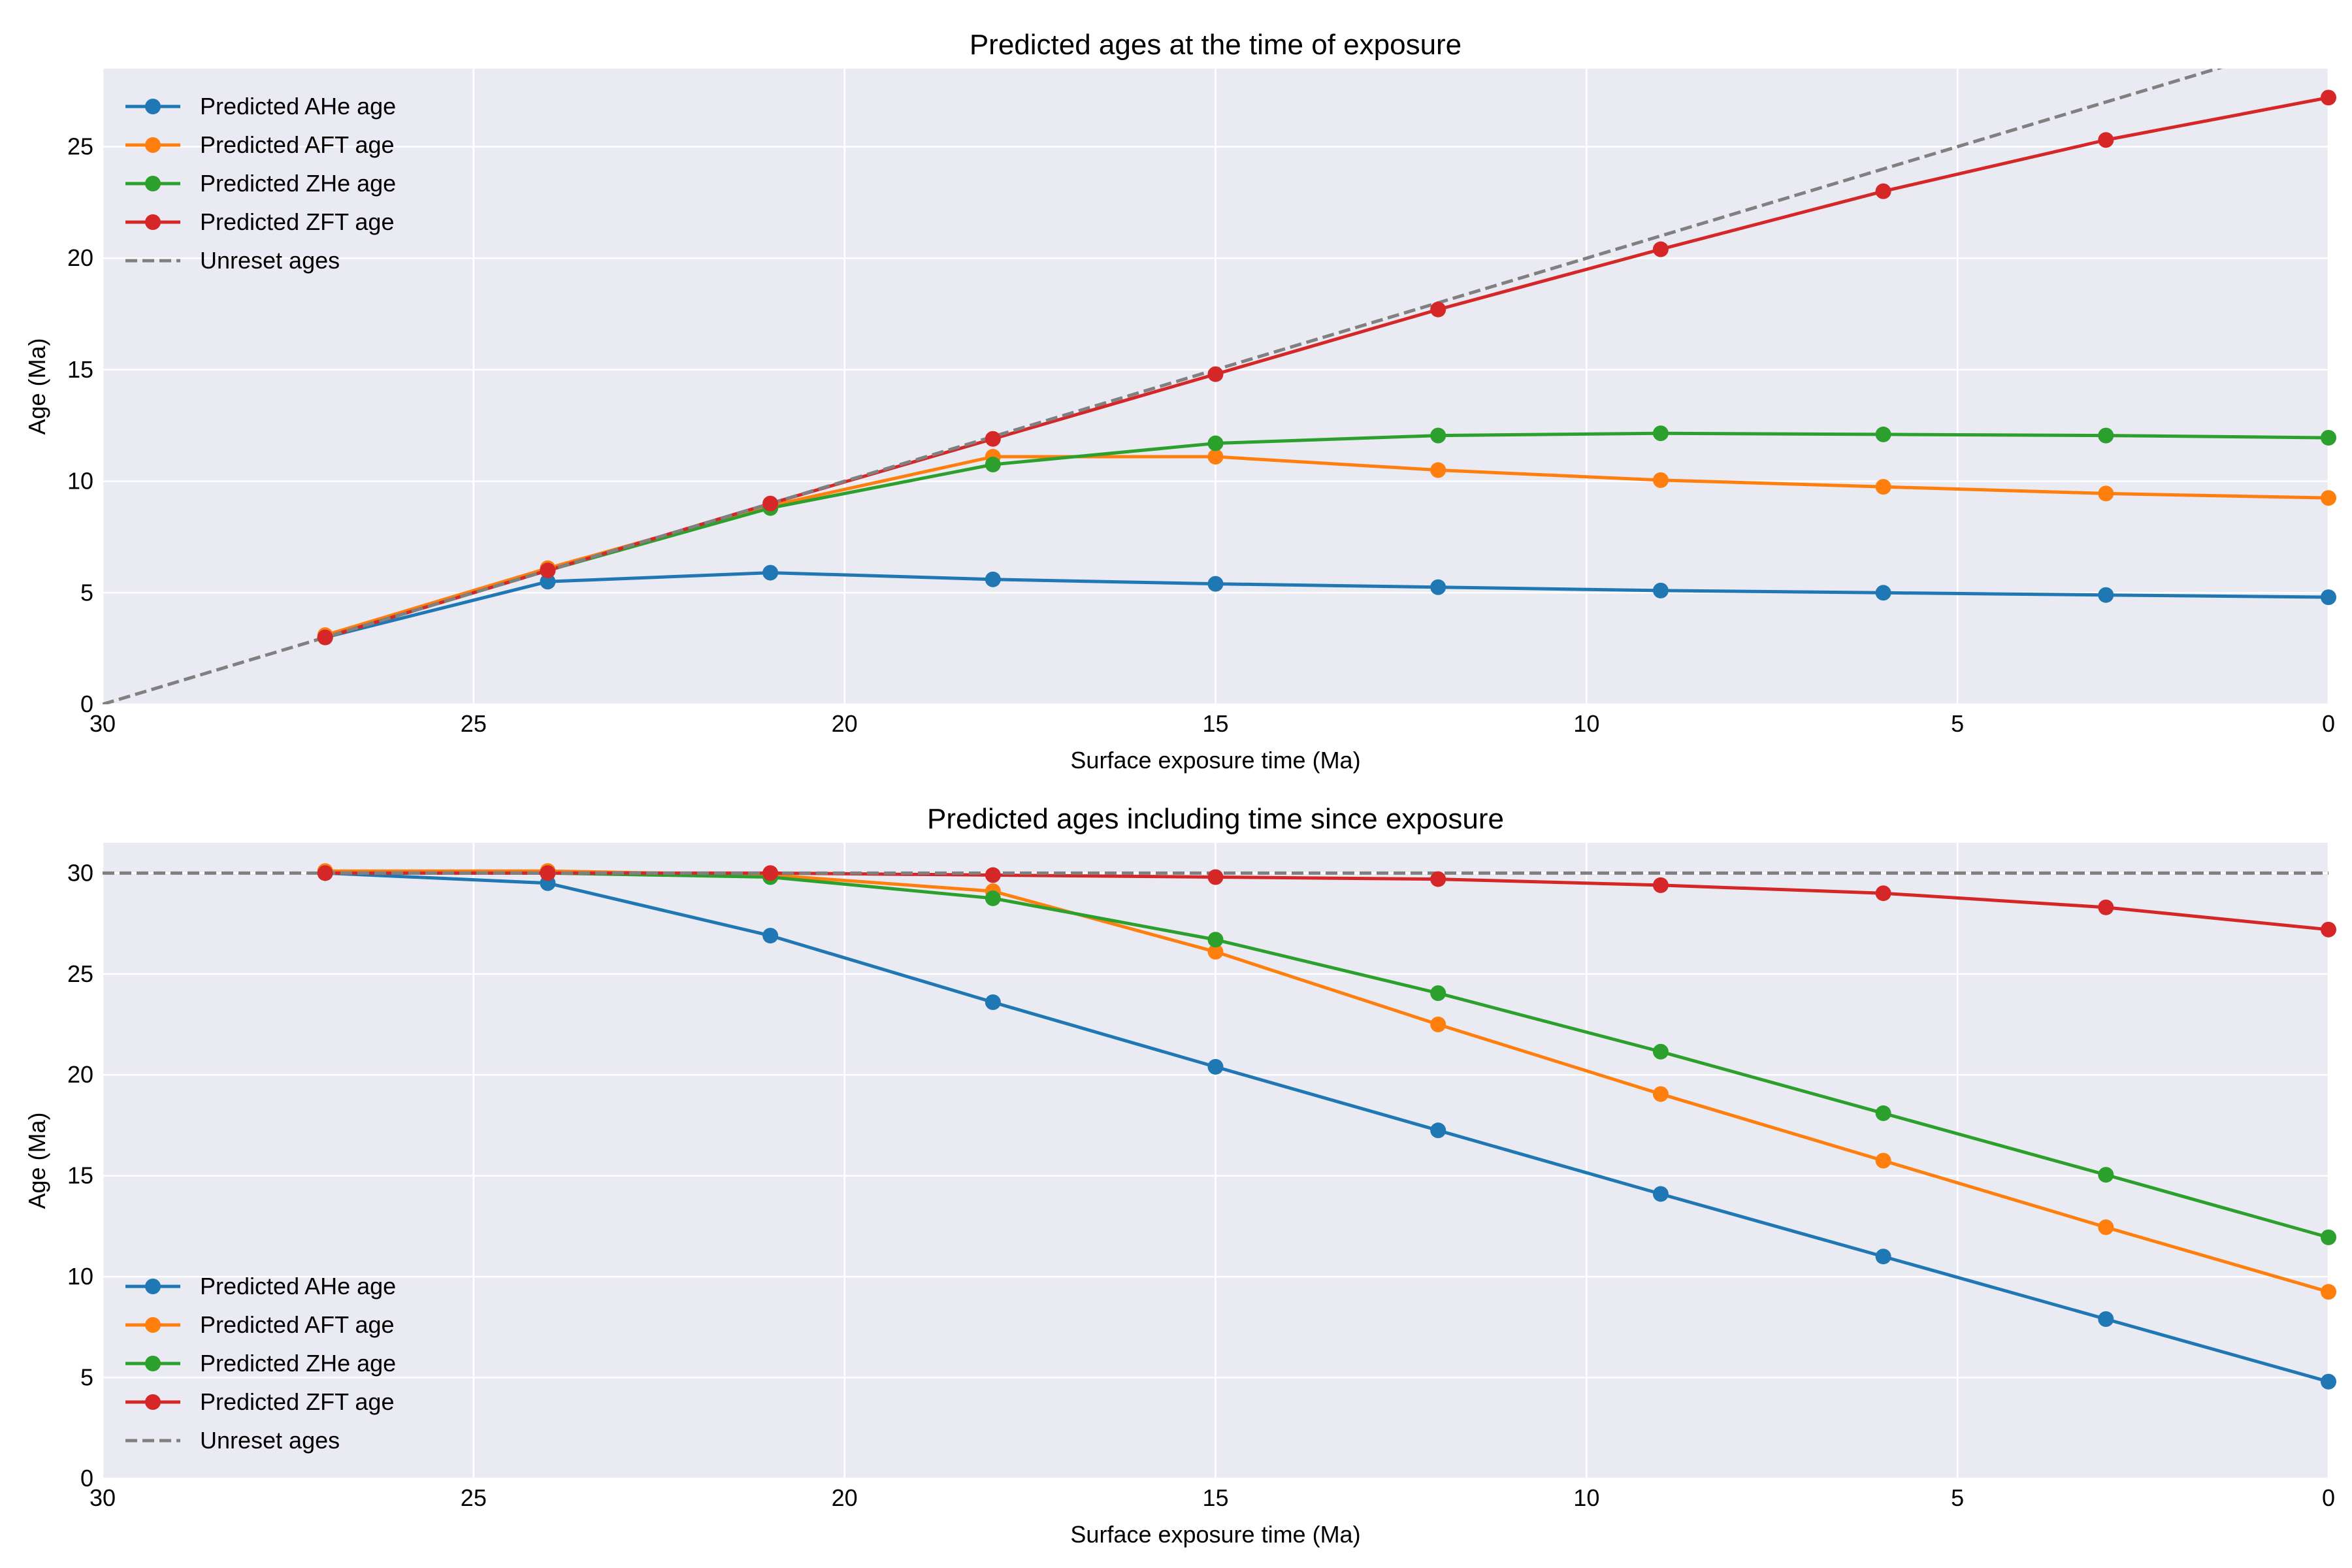  What do you see at coordinates (80, 1175) in the screenshot?
I see `y-tick-label: 15` at bounding box center [80, 1175].